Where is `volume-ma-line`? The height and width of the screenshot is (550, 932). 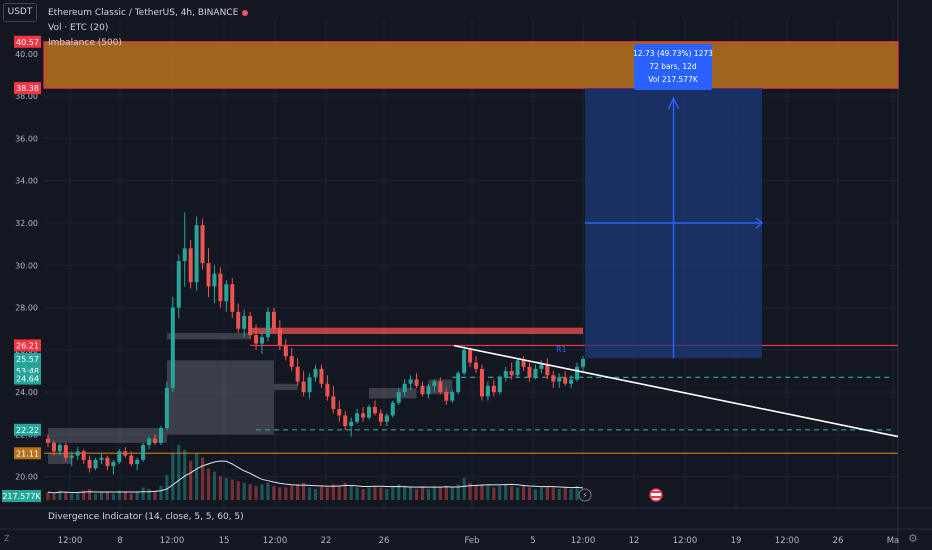
volume-ma-line is located at coordinates (315, 477).